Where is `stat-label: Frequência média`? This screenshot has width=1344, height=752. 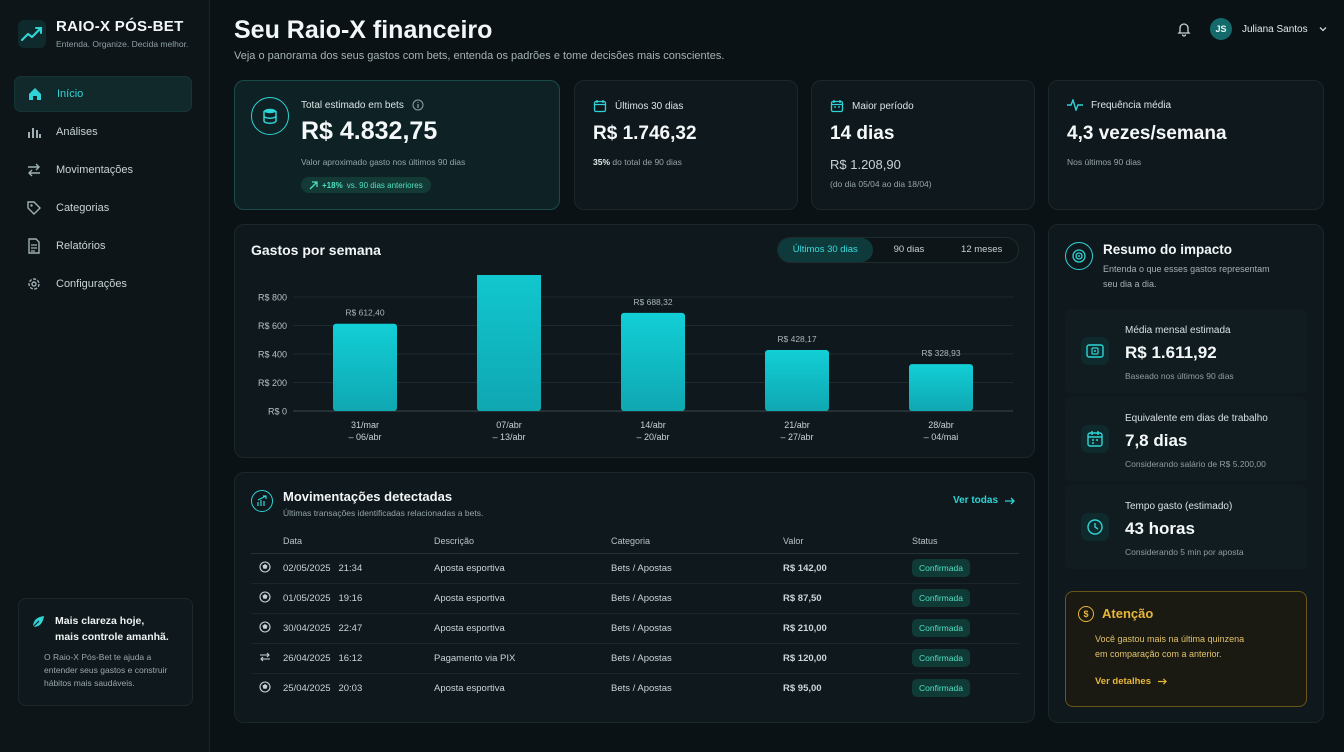 stat-label: Frequência média is located at coordinates (1131, 105).